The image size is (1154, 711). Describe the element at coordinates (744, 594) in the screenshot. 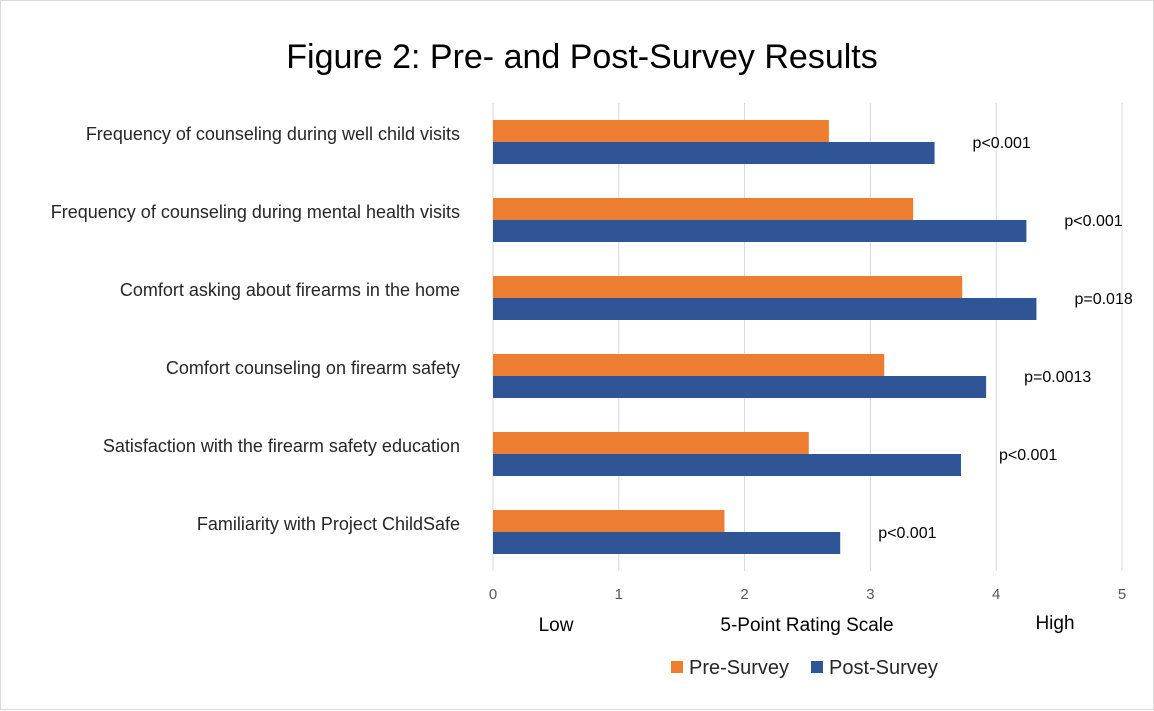

I see `x-tick-label: 2` at that location.